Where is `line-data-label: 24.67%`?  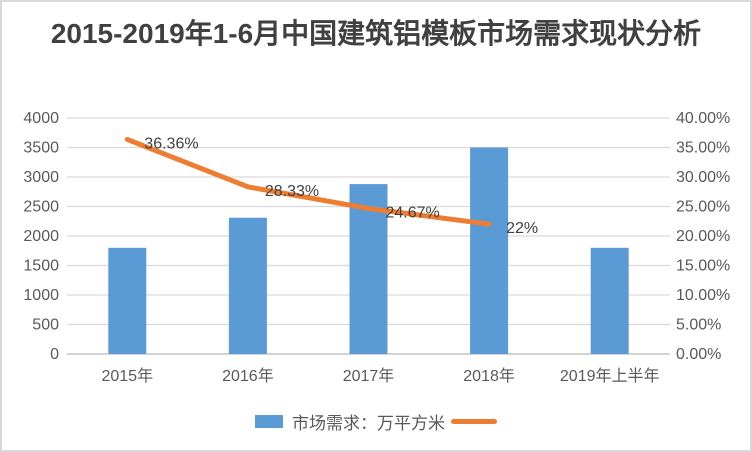
line-data-label: 24.67% is located at coordinates (413, 212).